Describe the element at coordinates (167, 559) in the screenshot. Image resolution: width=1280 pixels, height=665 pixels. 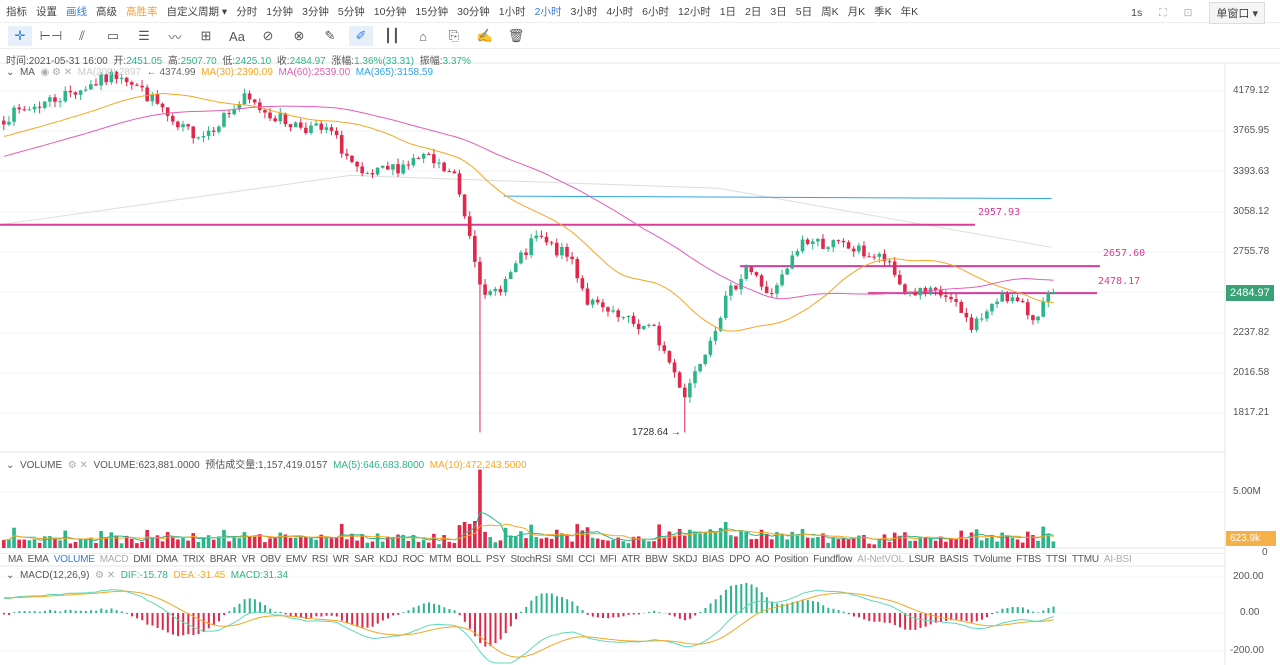
I see `indicator-tab-dma: DMA` at that location.